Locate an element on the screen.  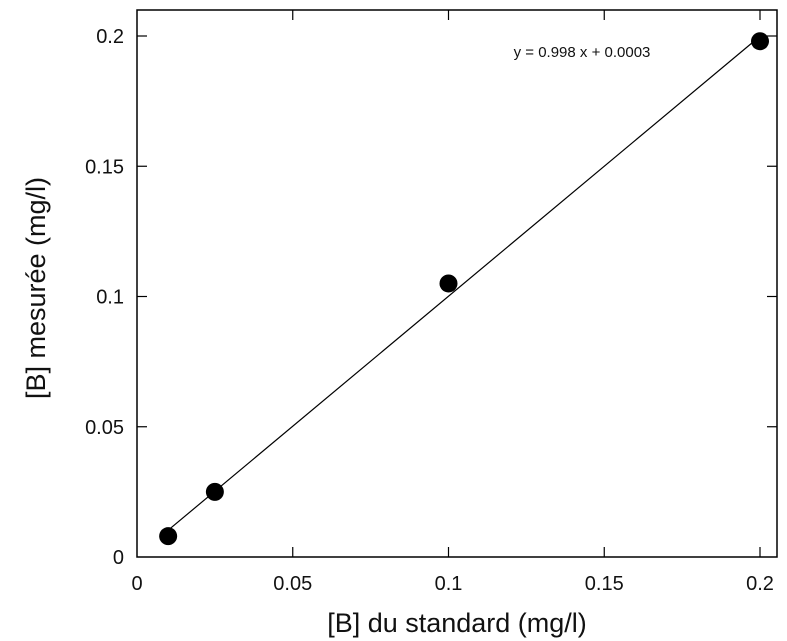
x-axis-title: [B] du standard (mg/l) is located at coordinates (457, 623).